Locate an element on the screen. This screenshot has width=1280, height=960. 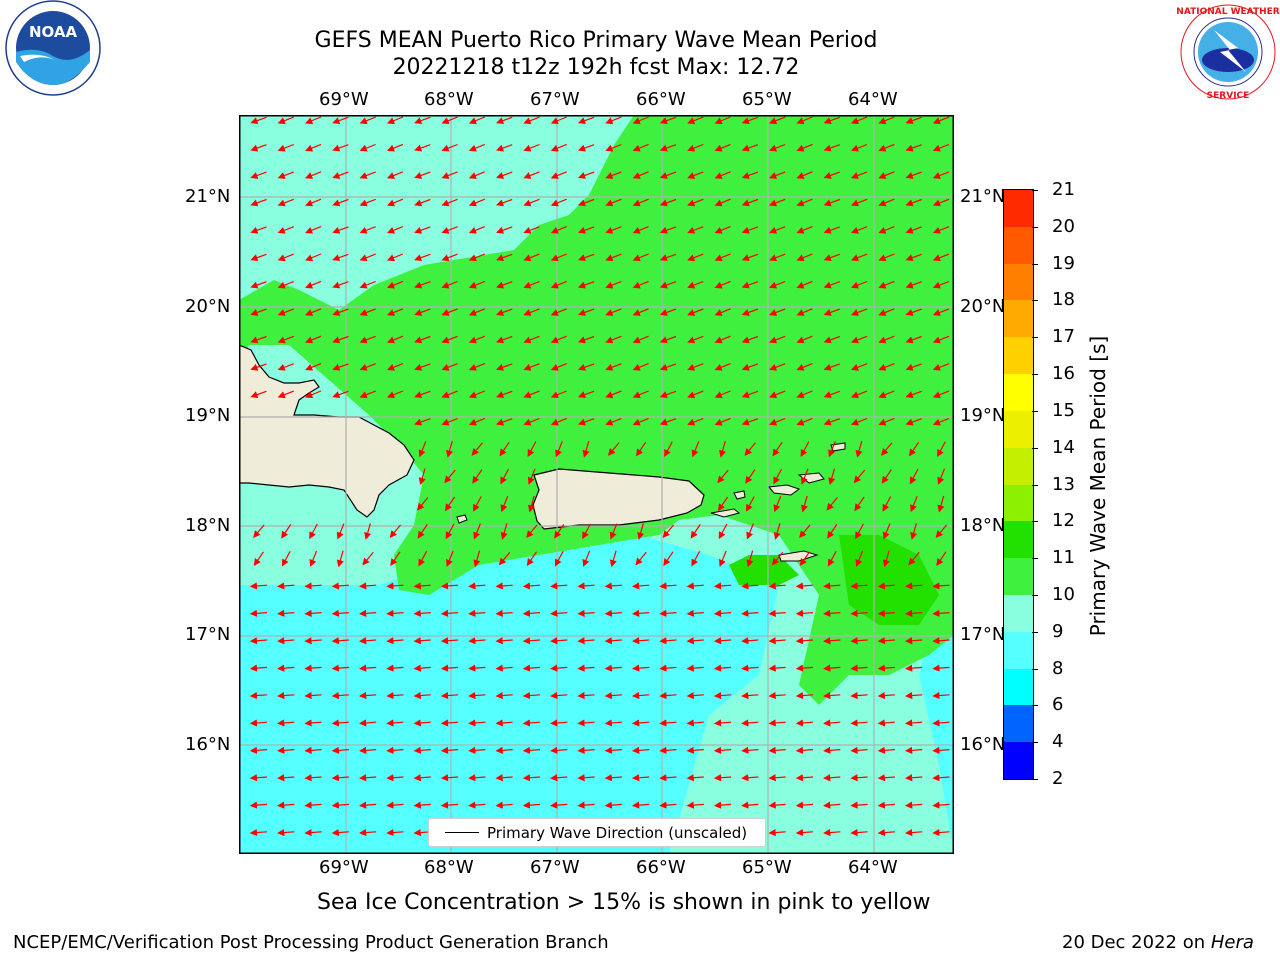
lat-label-left-21n: 21°N is located at coordinates (208, 196).